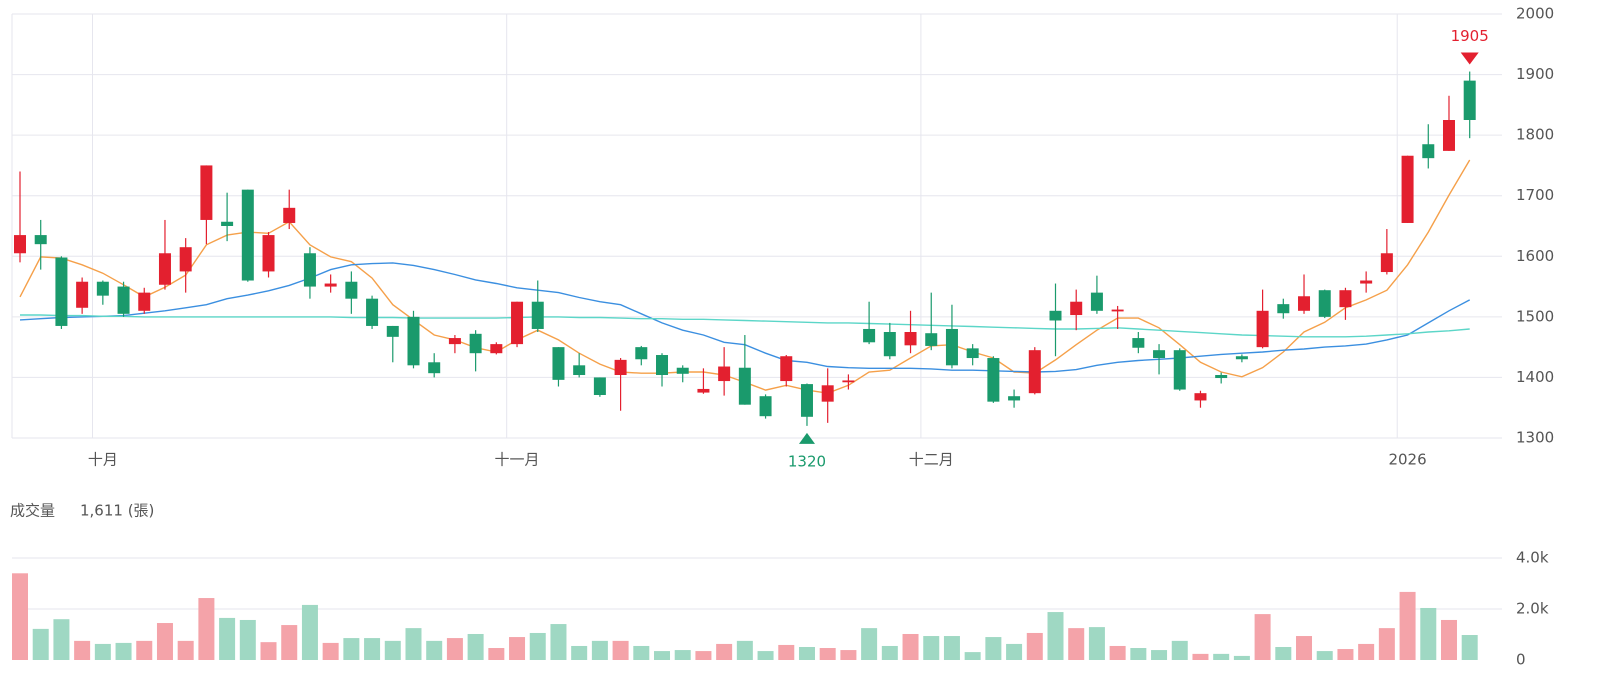  I want to click on moving-average-line, so click(745, 326).